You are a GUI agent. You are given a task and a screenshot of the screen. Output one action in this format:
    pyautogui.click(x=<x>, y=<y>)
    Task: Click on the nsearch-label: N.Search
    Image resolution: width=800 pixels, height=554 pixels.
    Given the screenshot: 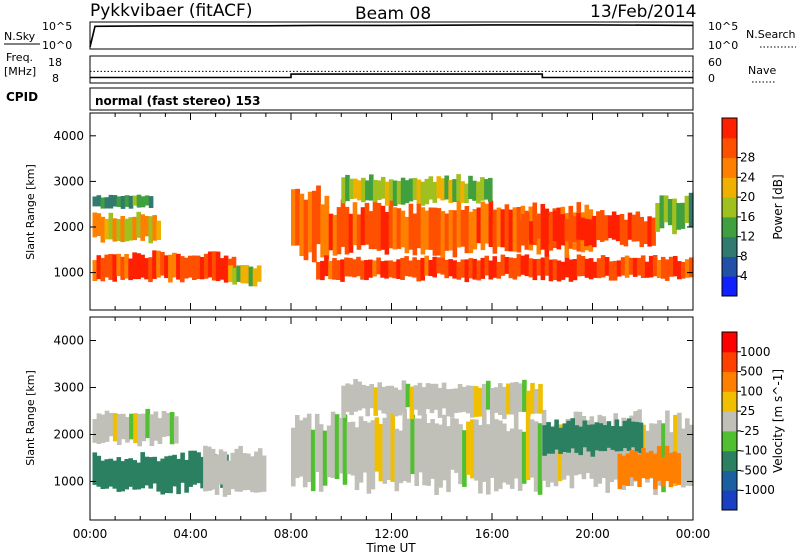 What is the action you would take?
    pyautogui.click(x=771, y=34)
    